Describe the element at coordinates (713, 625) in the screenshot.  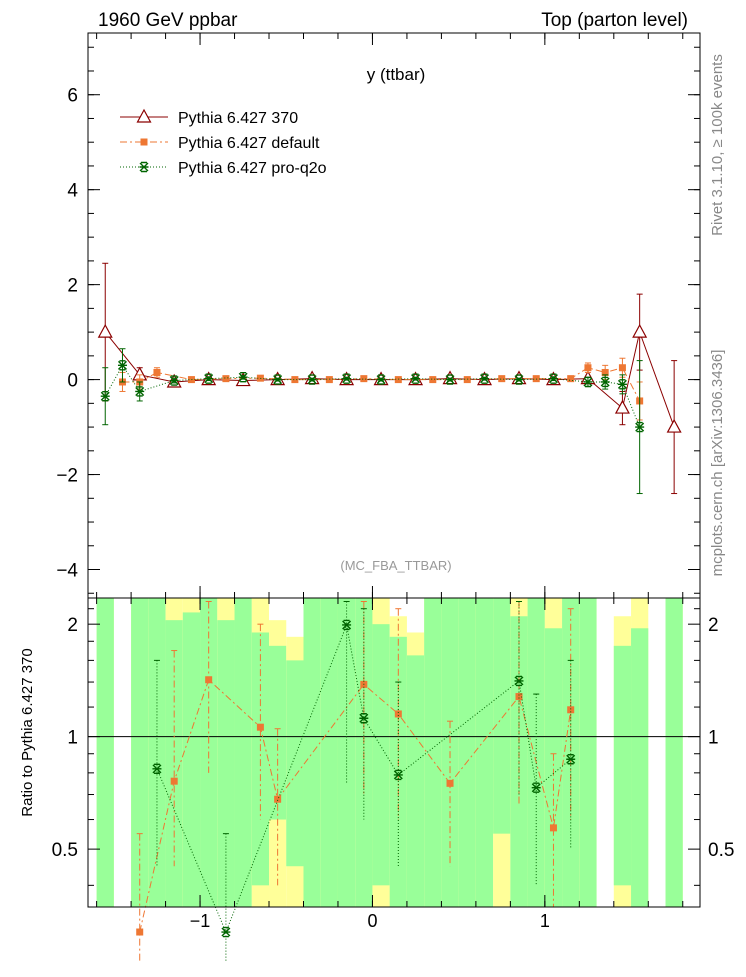
I see `y-tick-label-right: 2` at that location.